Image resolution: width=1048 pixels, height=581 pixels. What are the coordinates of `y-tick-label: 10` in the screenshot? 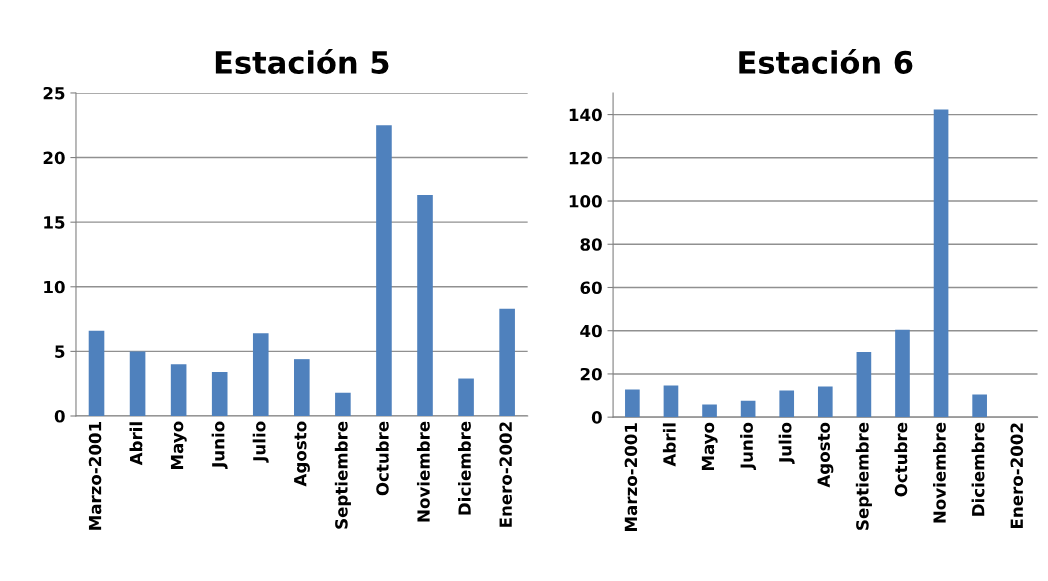 It's located at (54, 287).